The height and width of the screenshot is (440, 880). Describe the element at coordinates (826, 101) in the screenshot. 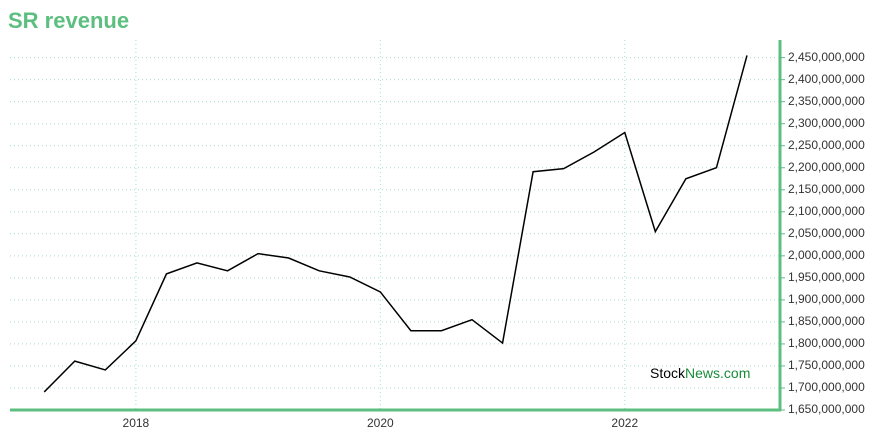

I see `y-tick-label: 2,350,000,000` at that location.